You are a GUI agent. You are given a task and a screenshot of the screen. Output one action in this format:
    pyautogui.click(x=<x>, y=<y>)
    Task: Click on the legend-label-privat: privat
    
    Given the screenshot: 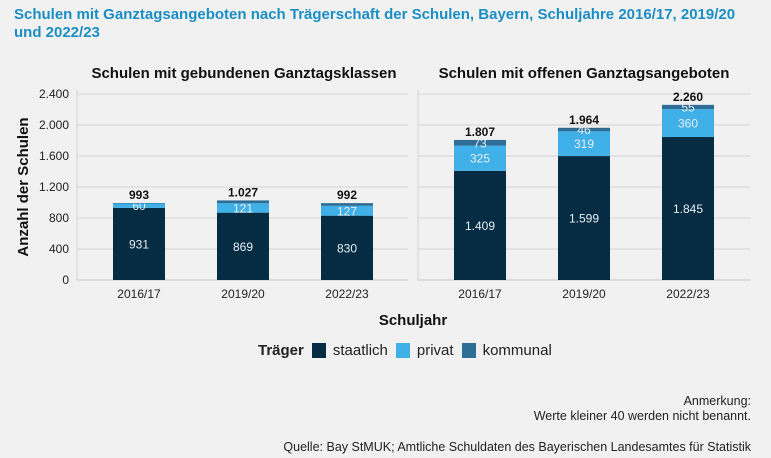 What is the action you would take?
    pyautogui.click(x=435, y=350)
    